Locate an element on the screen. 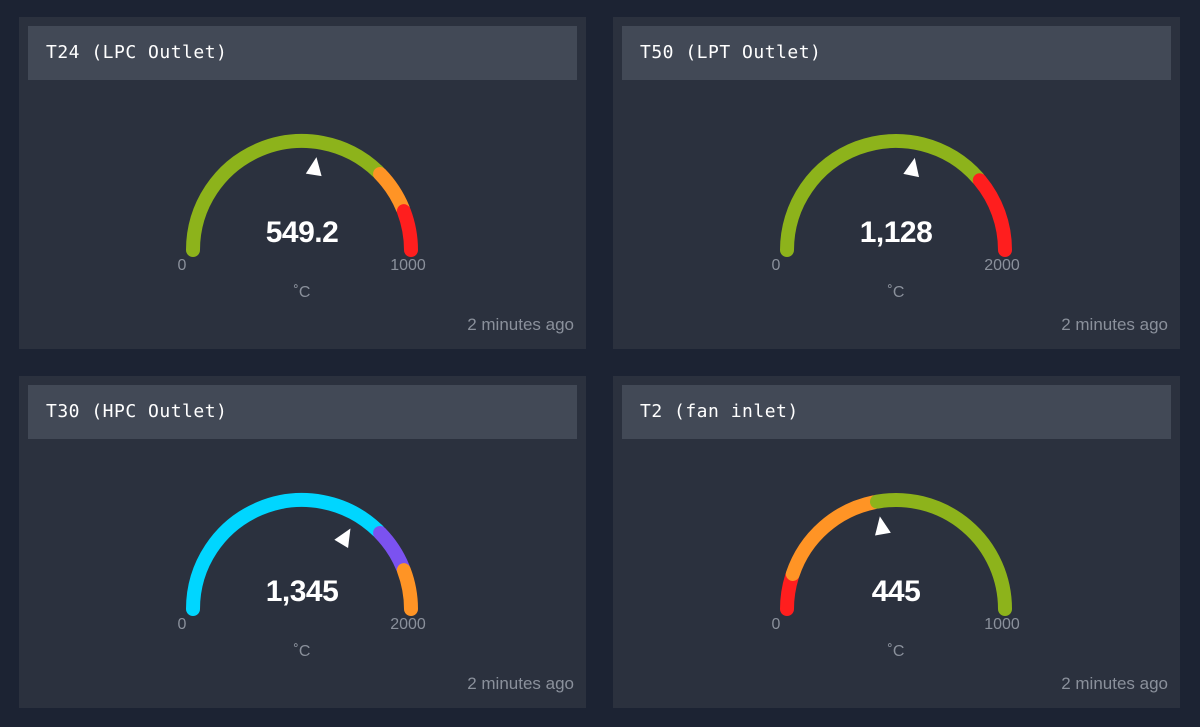  gauge-value: 445 is located at coordinates (896, 591).